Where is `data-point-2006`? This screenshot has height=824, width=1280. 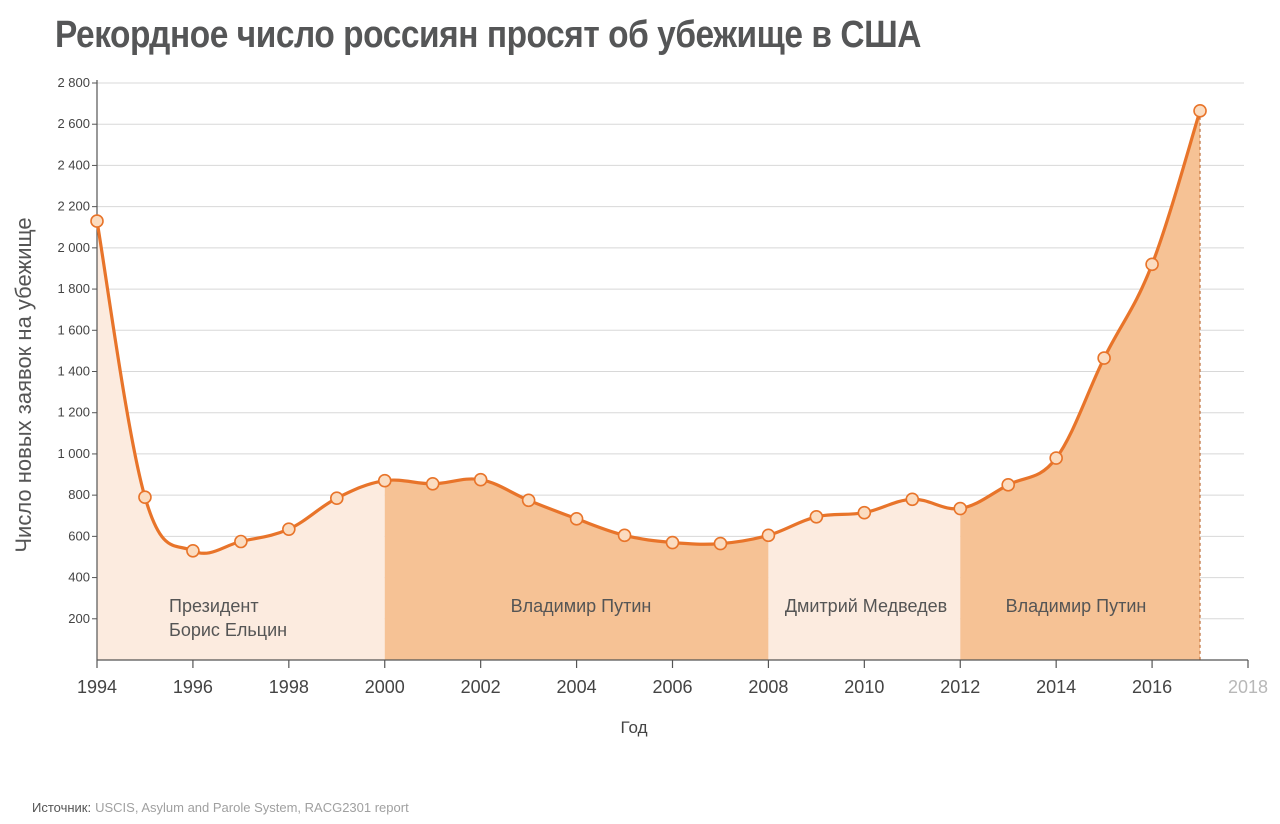 data-point-2006 is located at coordinates (672, 542).